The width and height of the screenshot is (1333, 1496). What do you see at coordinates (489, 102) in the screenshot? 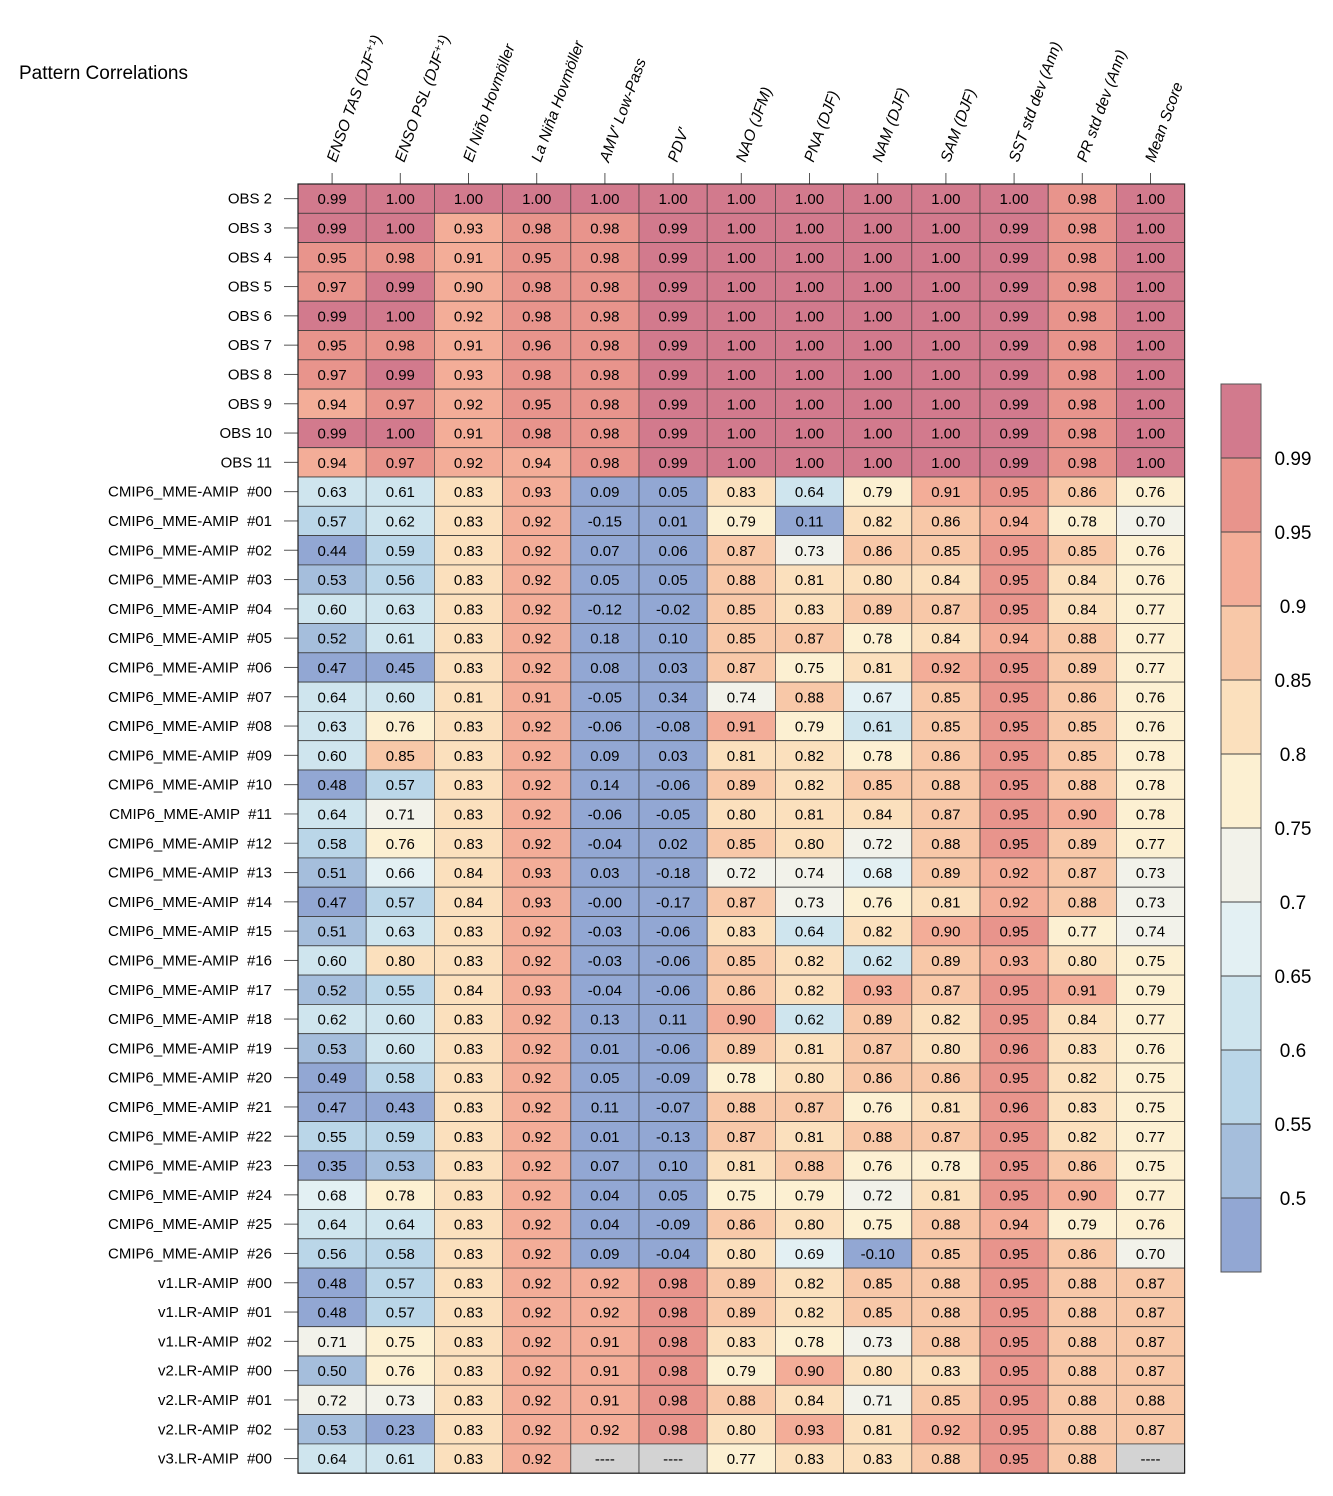
I see `column-label: El Niño Hovmöller` at bounding box center [489, 102].